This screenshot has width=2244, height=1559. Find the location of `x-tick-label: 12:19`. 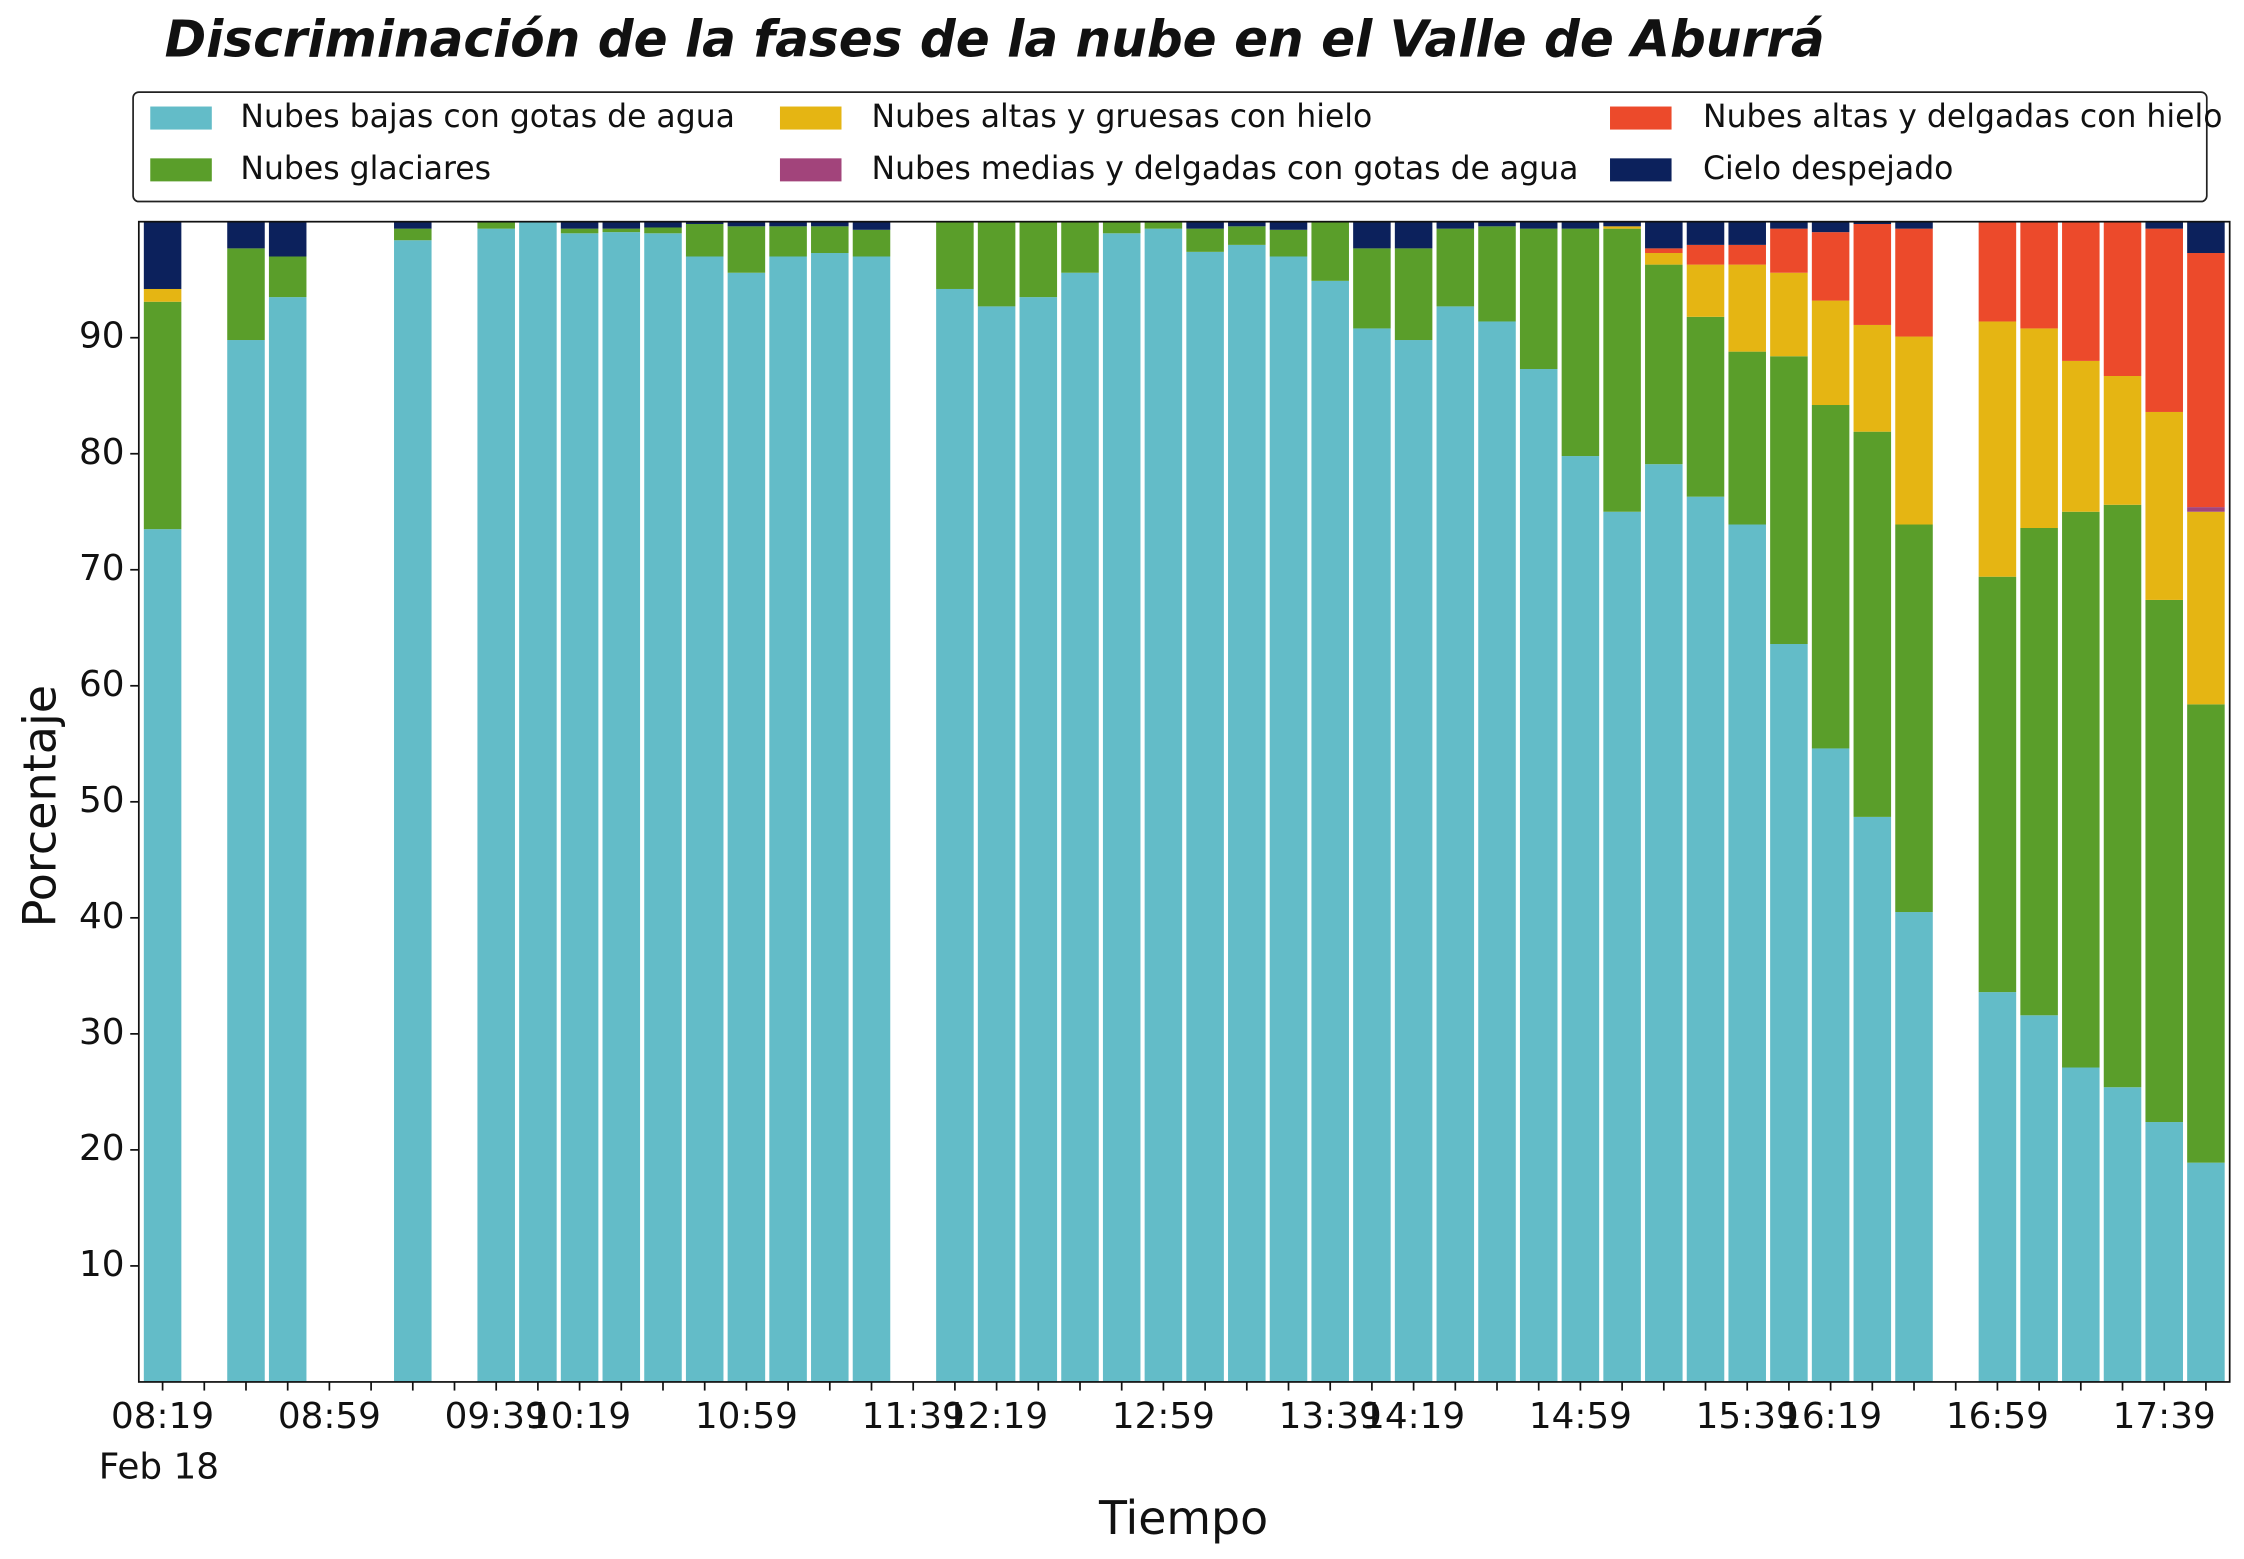

x-tick-label: 12:19 is located at coordinates (996, 1416).